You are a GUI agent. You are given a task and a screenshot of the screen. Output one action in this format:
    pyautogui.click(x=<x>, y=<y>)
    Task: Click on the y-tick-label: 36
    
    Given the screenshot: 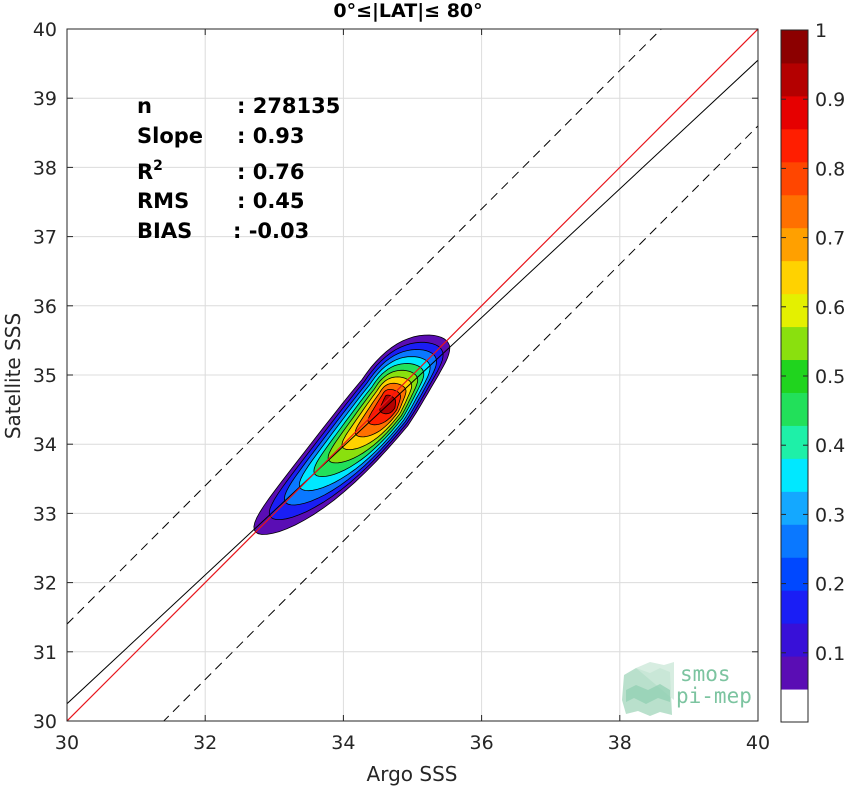 What is the action you would take?
    pyautogui.click(x=45, y=307)
    